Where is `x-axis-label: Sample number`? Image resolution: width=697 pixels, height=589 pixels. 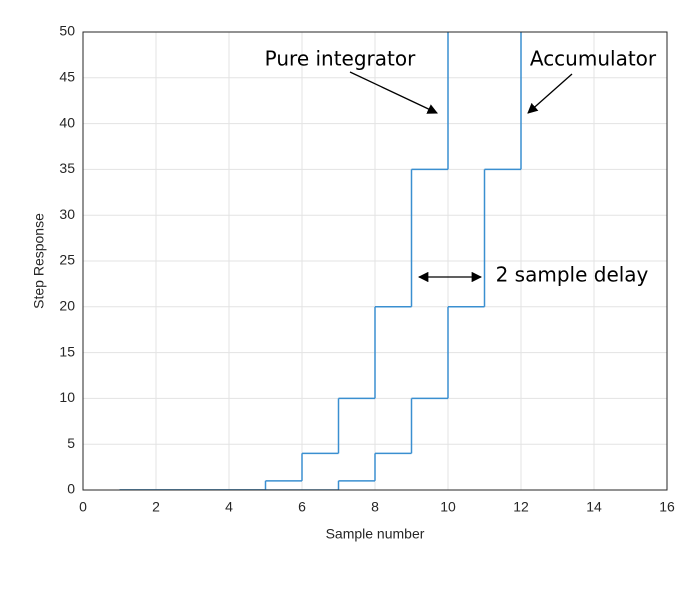
x-axis-label: Sample number is located at coordinates (375, 534).